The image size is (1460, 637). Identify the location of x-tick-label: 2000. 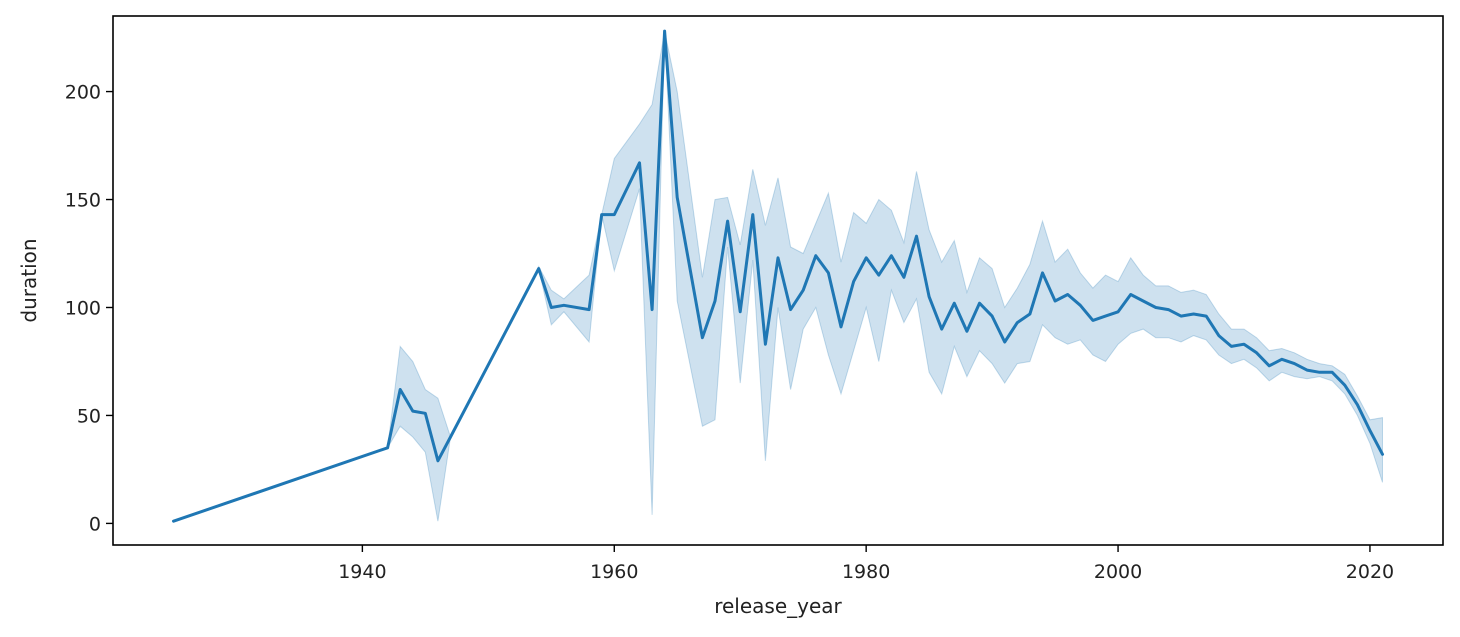
(1118, 572).